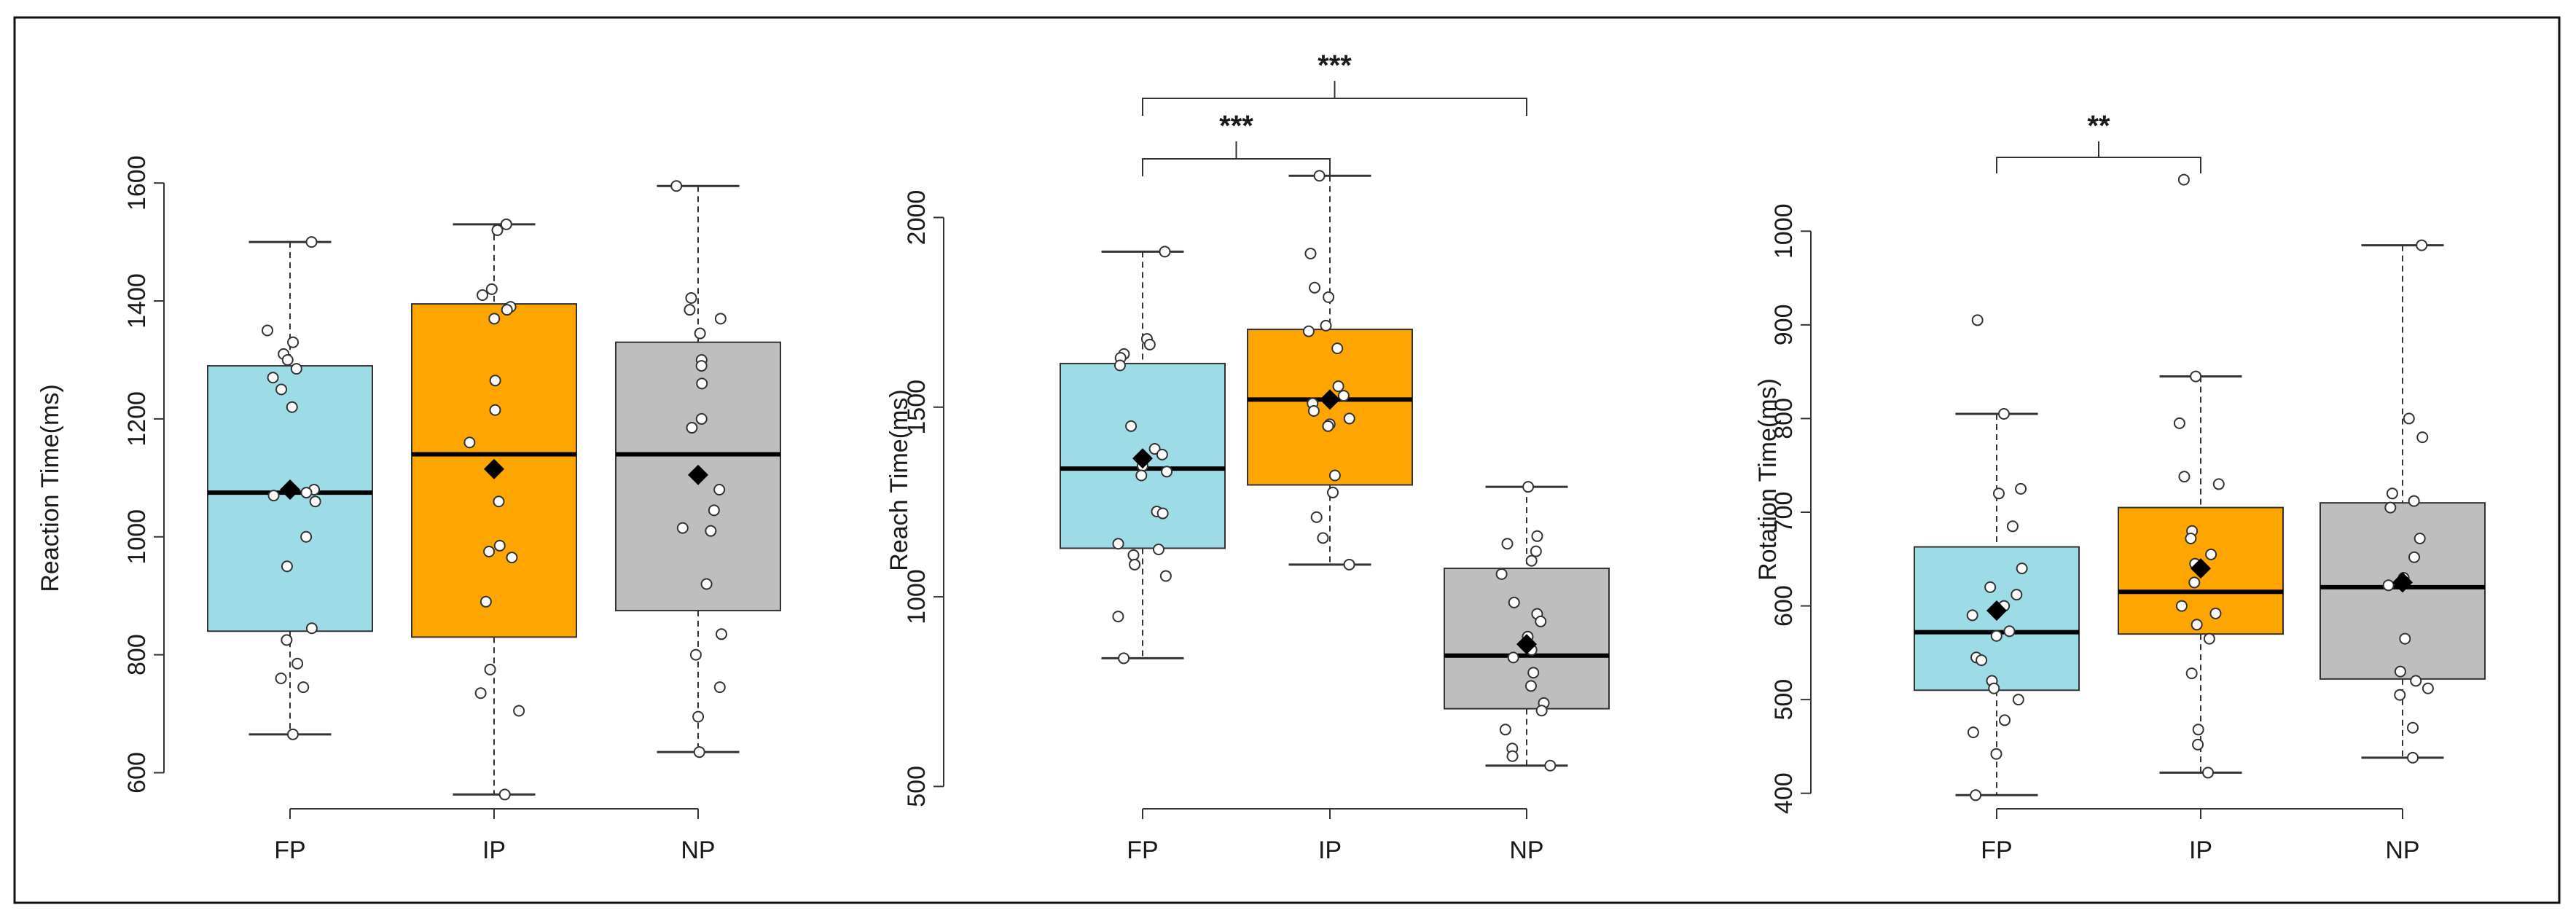 Image resolution: width=2576 pixels, height=921 pixels. I want to click on y-tick-label: 1600, so click(137, 183).